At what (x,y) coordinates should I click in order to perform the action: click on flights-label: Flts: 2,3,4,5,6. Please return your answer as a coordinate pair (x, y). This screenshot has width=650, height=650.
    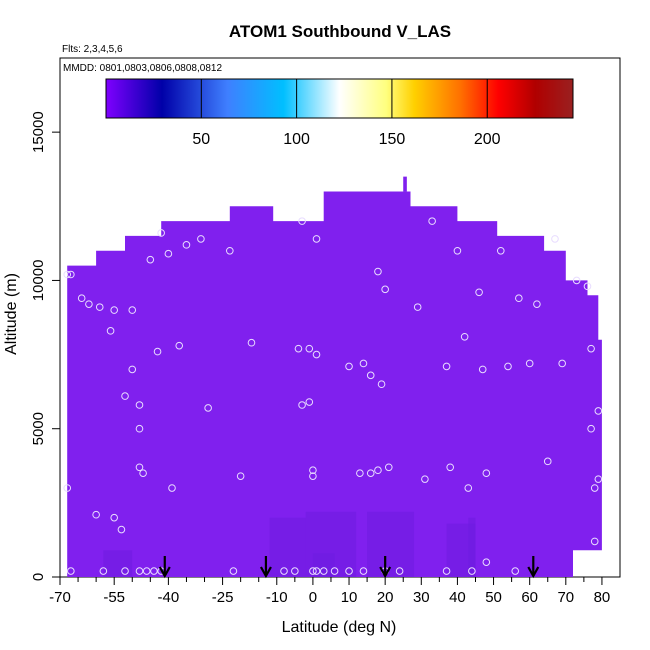
    Looking at the image, I should click on (92, 49).